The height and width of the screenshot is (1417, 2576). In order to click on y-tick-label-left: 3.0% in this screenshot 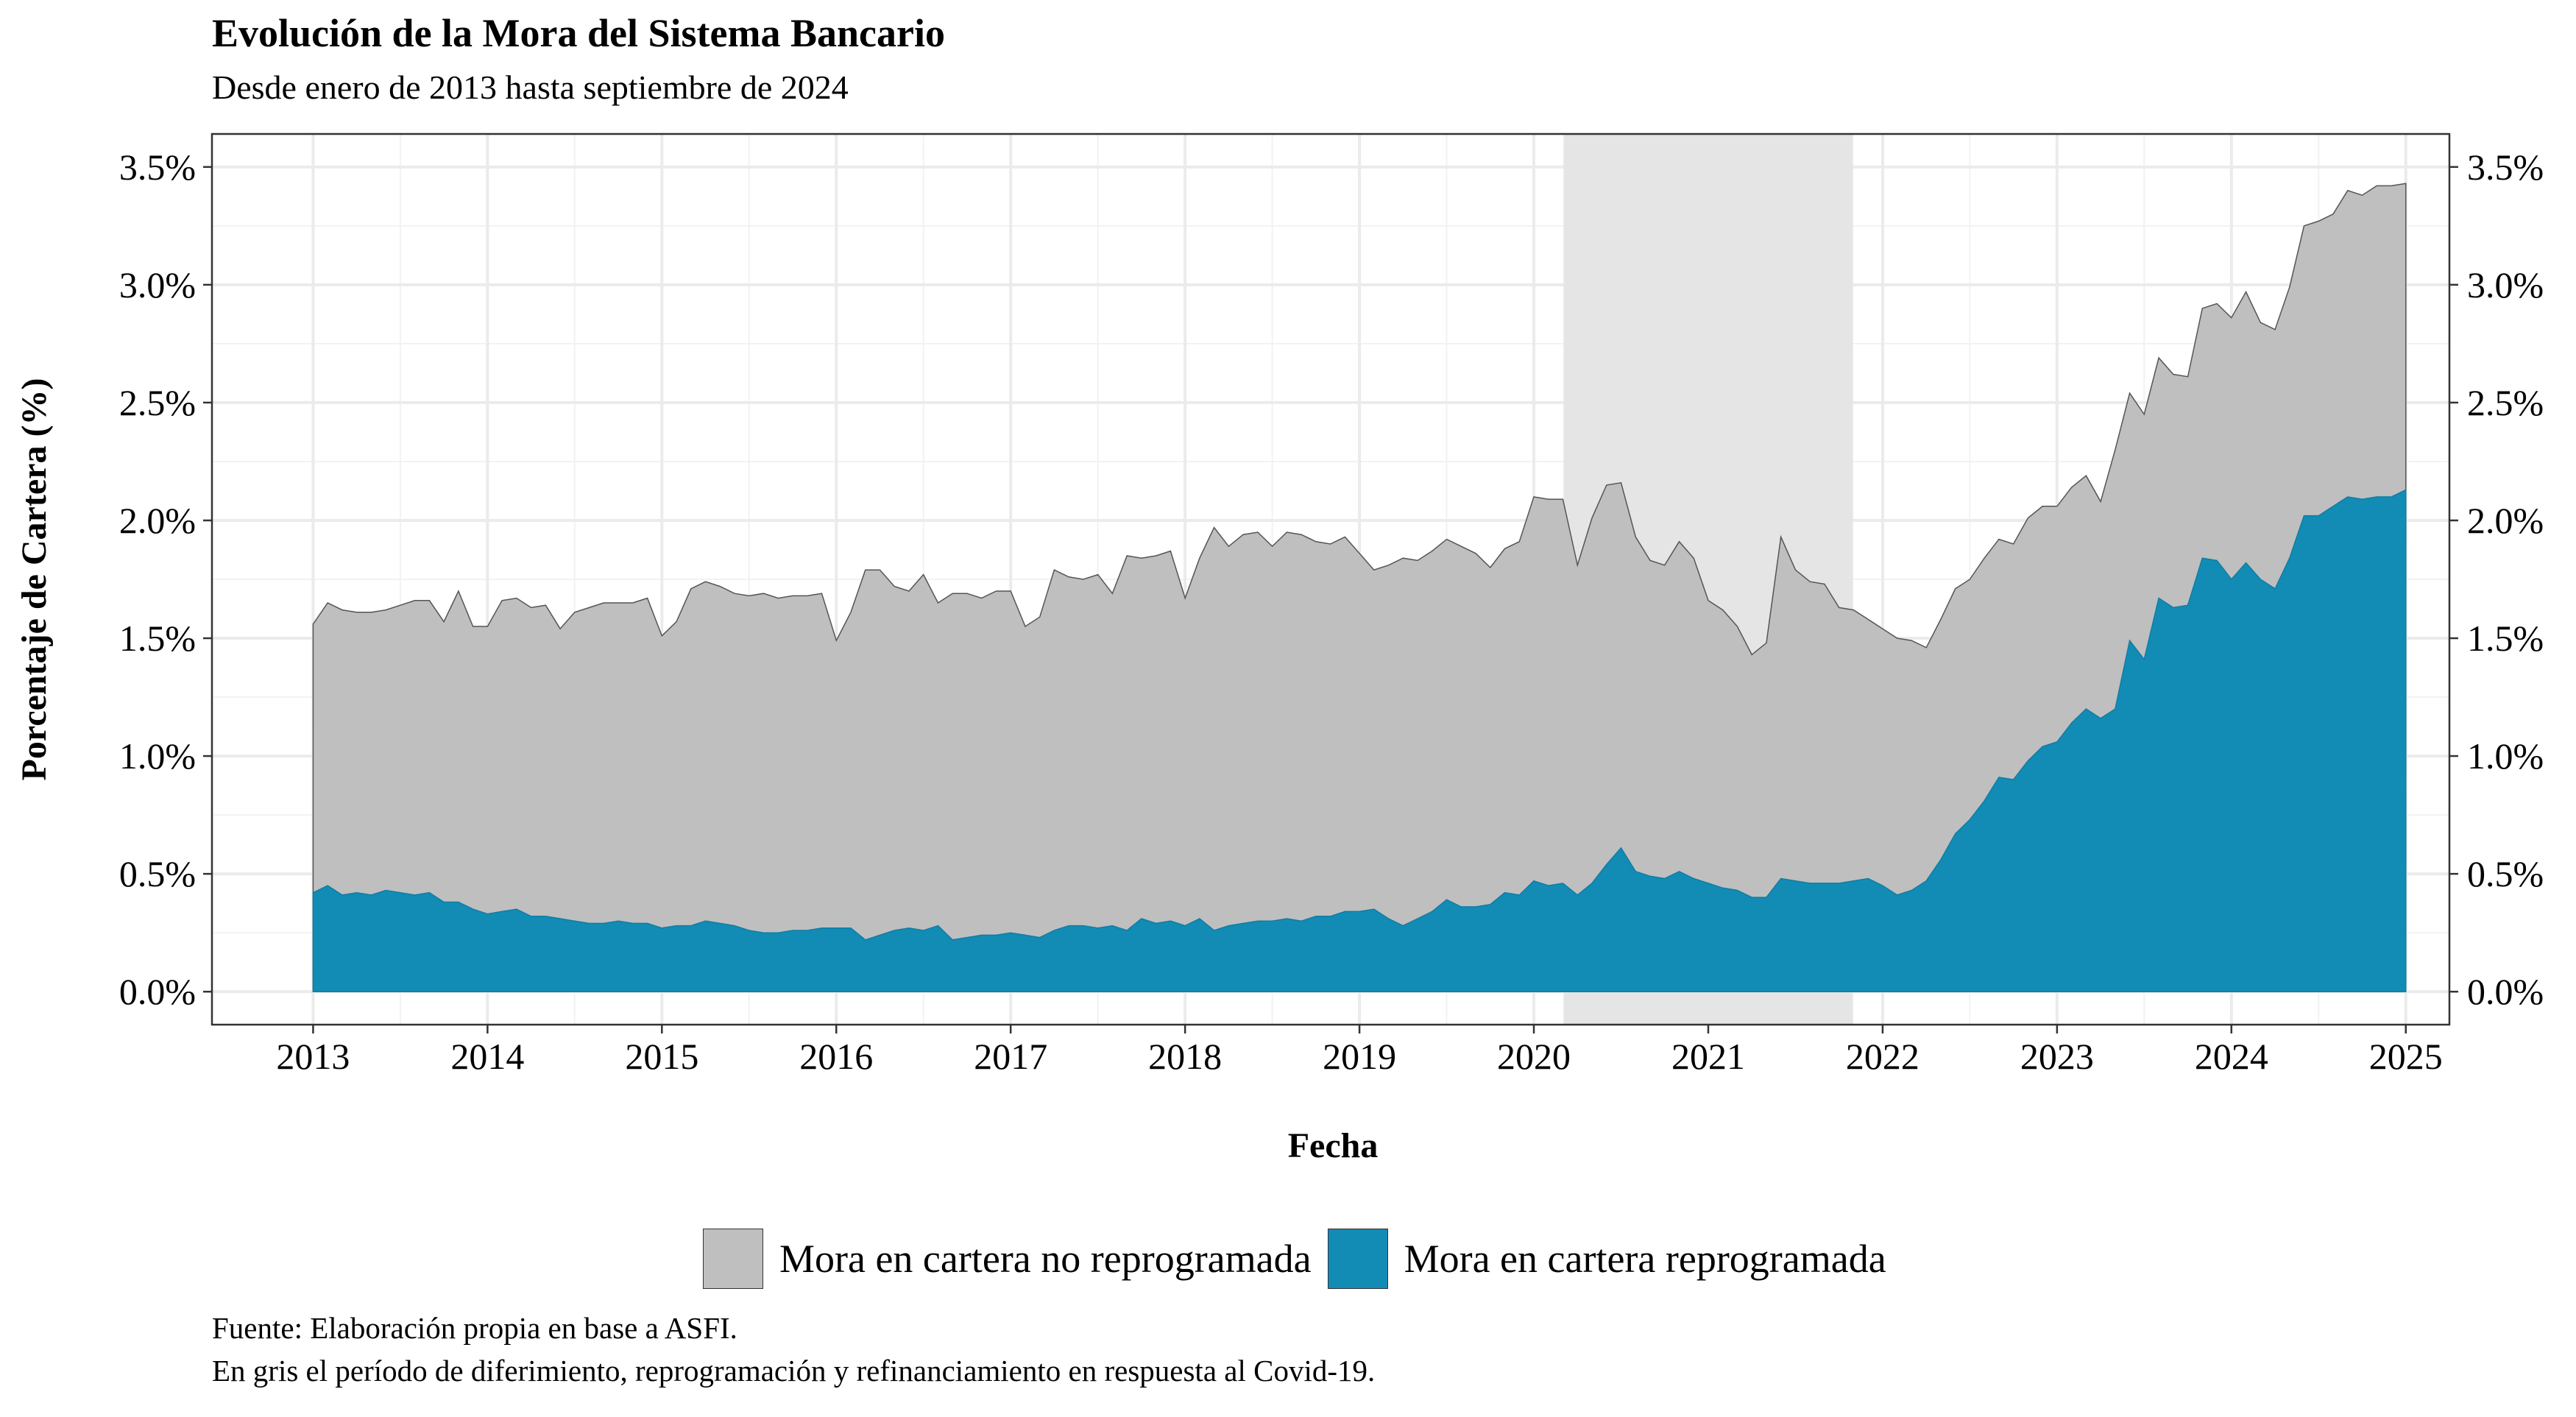, I will do `click(157, 285)`.